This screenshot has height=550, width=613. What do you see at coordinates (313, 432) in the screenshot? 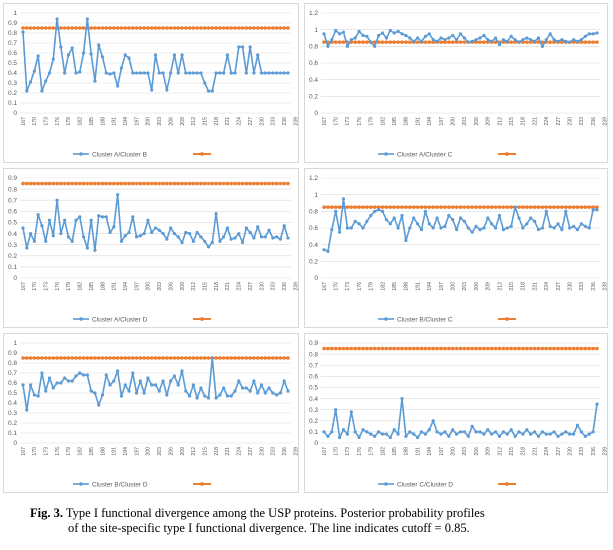
I see `y-tick-label: 0.1` at bounding box center [313, 432].